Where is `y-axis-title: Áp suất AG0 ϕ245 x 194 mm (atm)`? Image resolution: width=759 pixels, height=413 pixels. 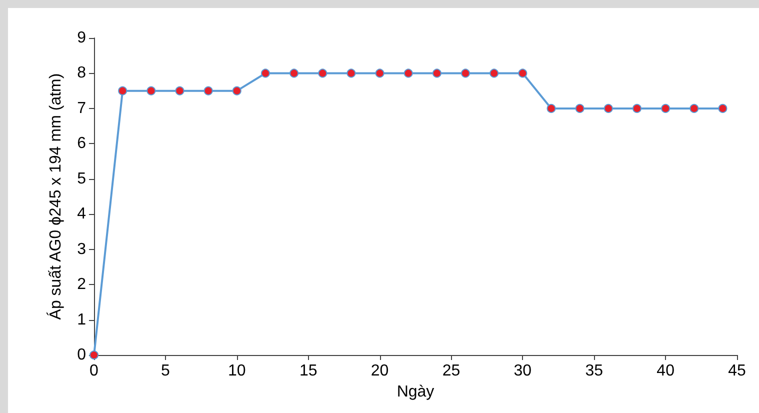
y-axis-title: Áp suất AG0 ϕ245 x 194 mm (atm) is located at coordinates (55, 196).